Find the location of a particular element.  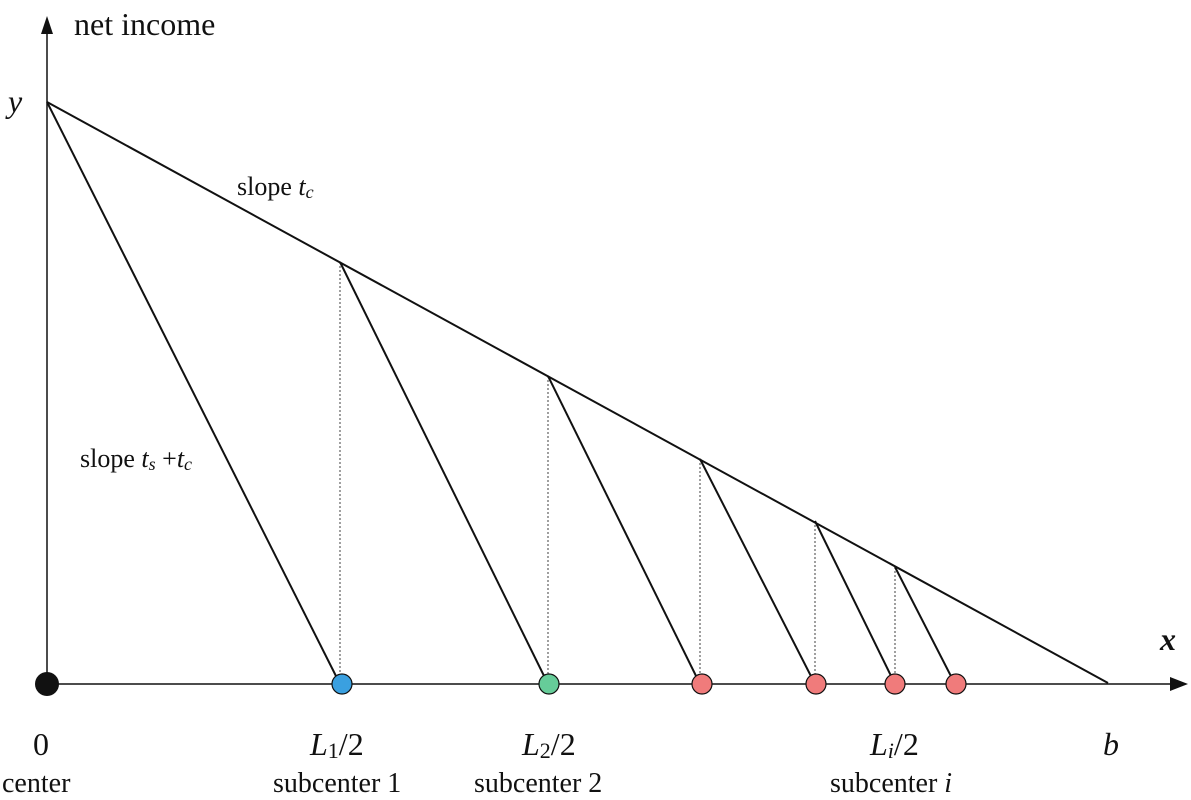

subcenter-5-dot is located at coordinates (895, 684).